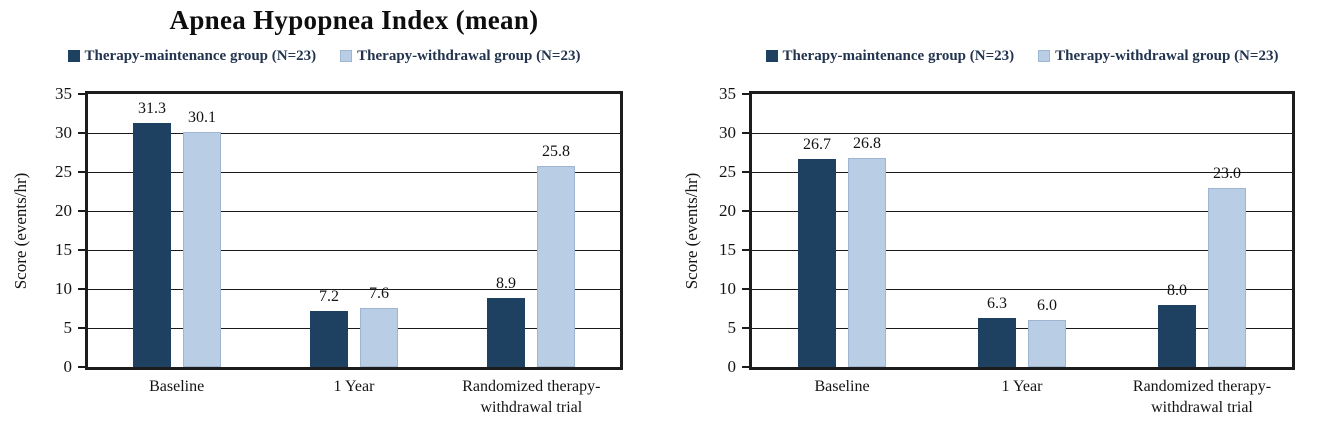 This screenshot has height=426, width=1319. What do you see at coordinates (152, 108) in the screenshot?
I see `value-label: 31.3` at bounding box center [152, 108].